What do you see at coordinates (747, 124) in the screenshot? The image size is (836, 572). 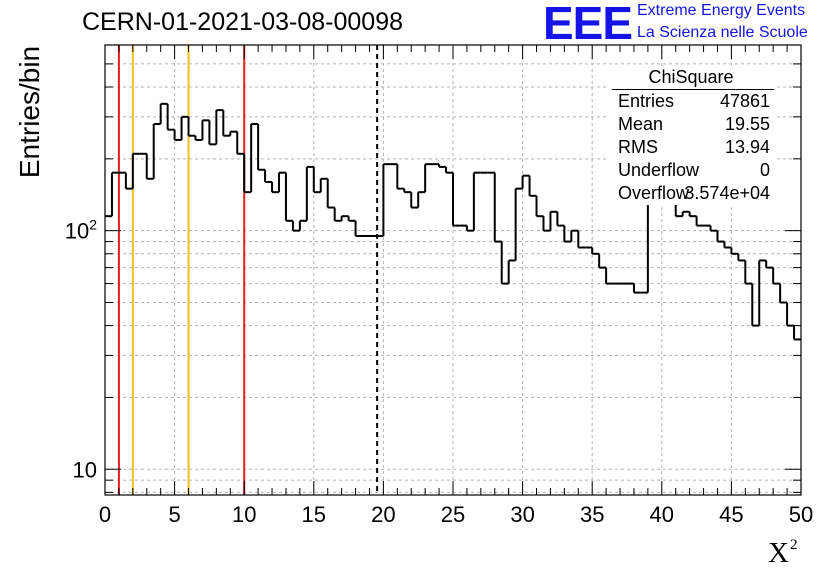 I see `stats-value: 19.55` at bounding box center [747, 124].